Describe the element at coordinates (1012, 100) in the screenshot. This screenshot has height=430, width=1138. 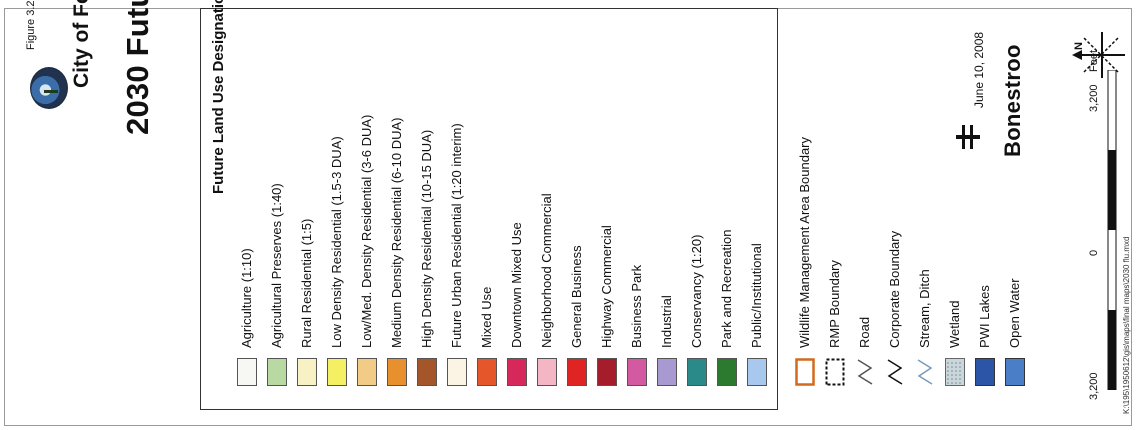
I see `brand-name: Bonestroo` at that location.